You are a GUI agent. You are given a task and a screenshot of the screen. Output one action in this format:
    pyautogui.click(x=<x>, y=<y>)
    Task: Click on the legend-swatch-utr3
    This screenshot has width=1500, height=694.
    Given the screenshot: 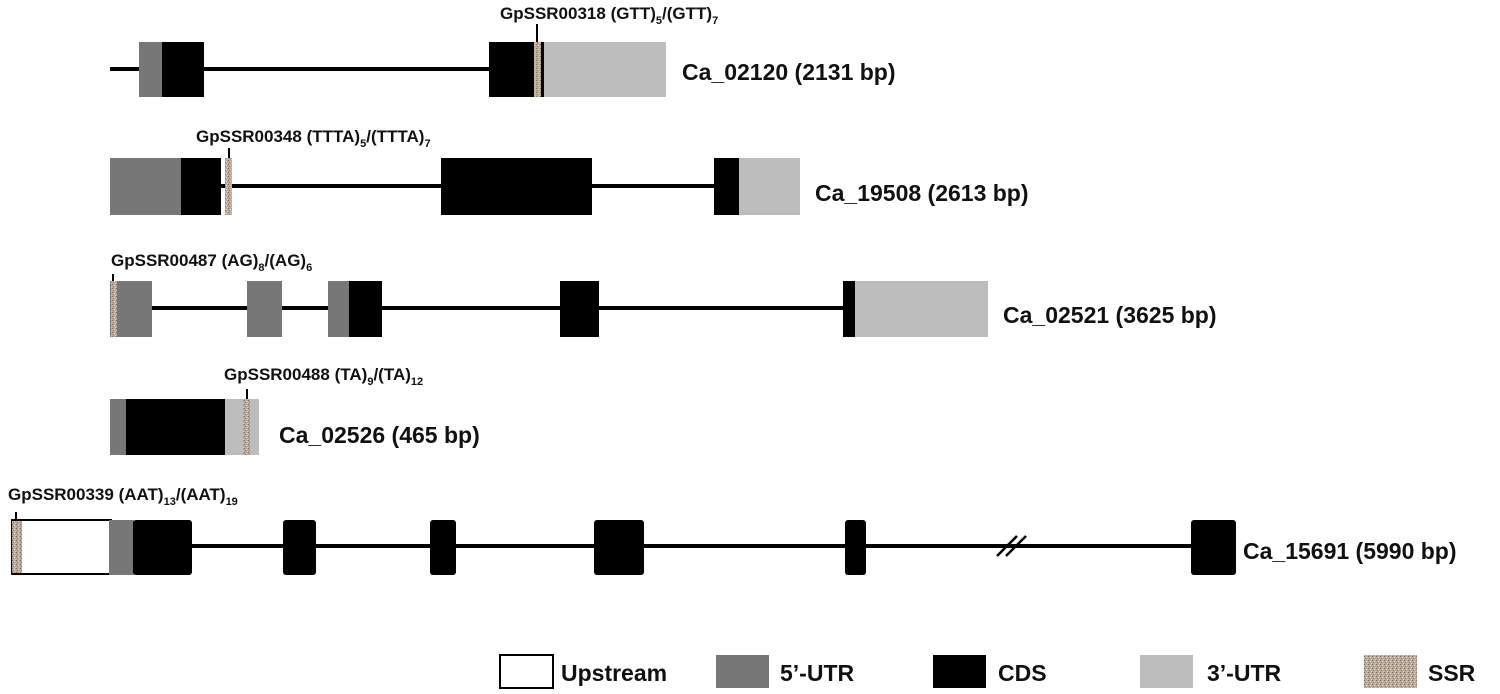 What is the action you would take?
    pyautogui.click(x=1166, y=671)
    